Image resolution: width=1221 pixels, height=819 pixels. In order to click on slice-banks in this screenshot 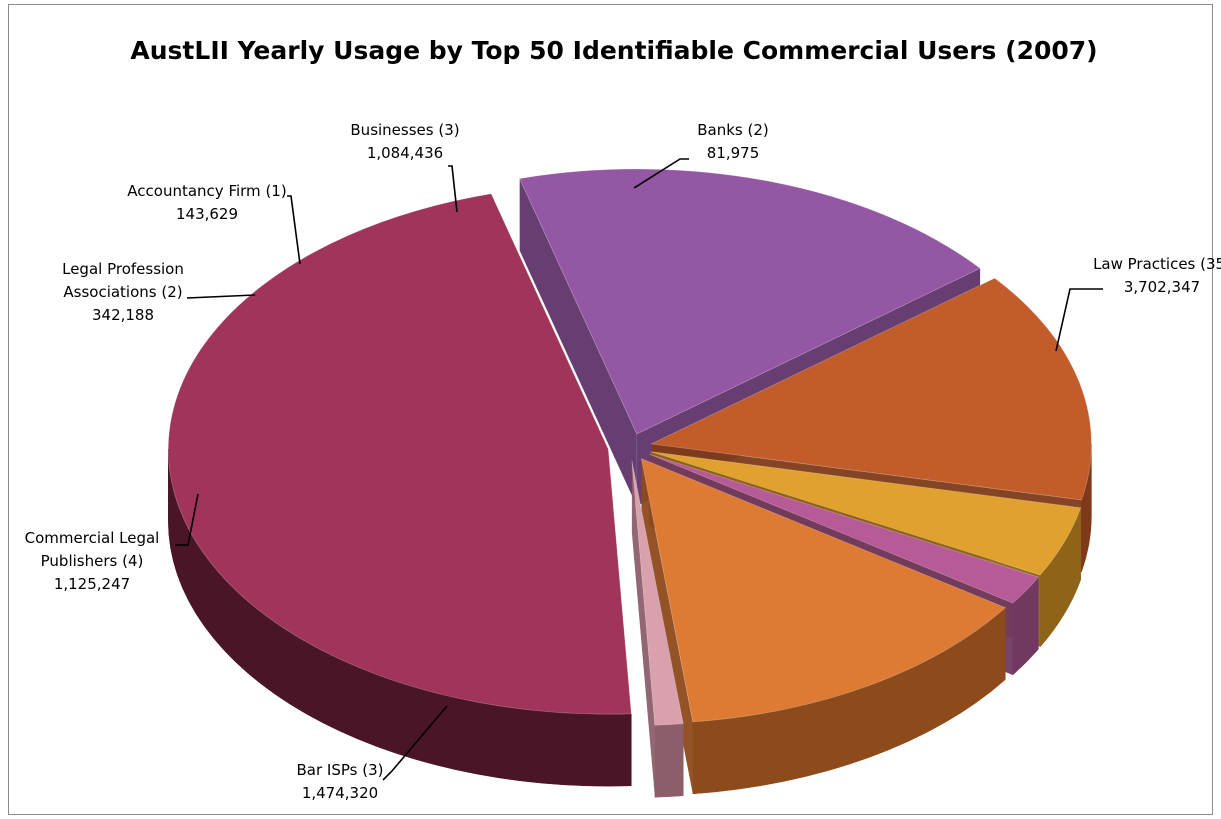, I will do `click(657, 593)`.